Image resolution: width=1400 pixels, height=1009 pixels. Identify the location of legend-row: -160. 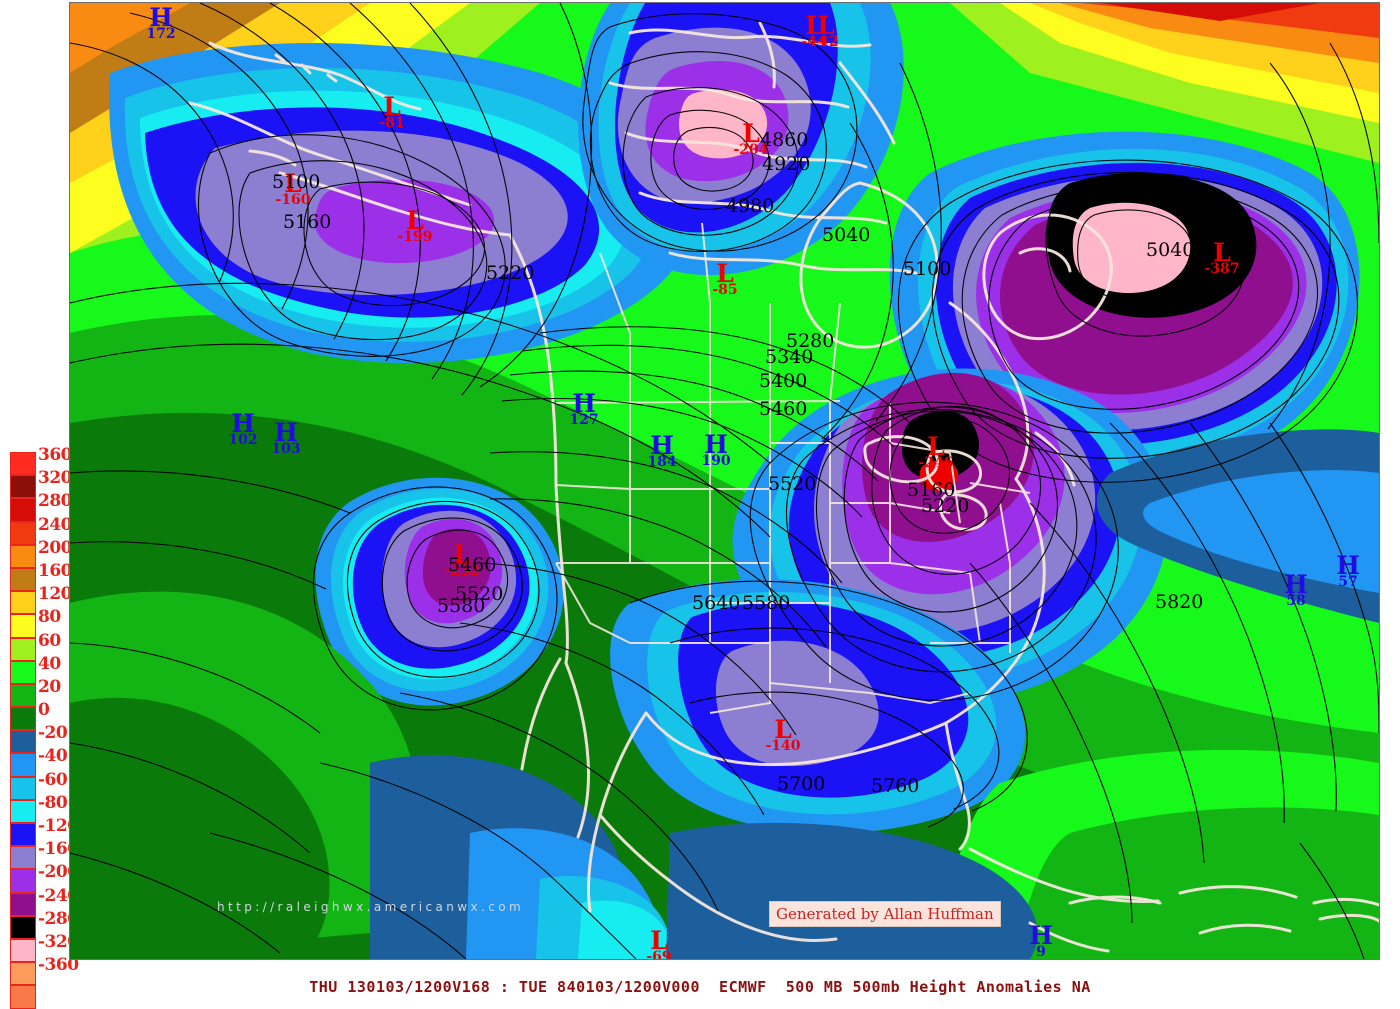
(44, 854).